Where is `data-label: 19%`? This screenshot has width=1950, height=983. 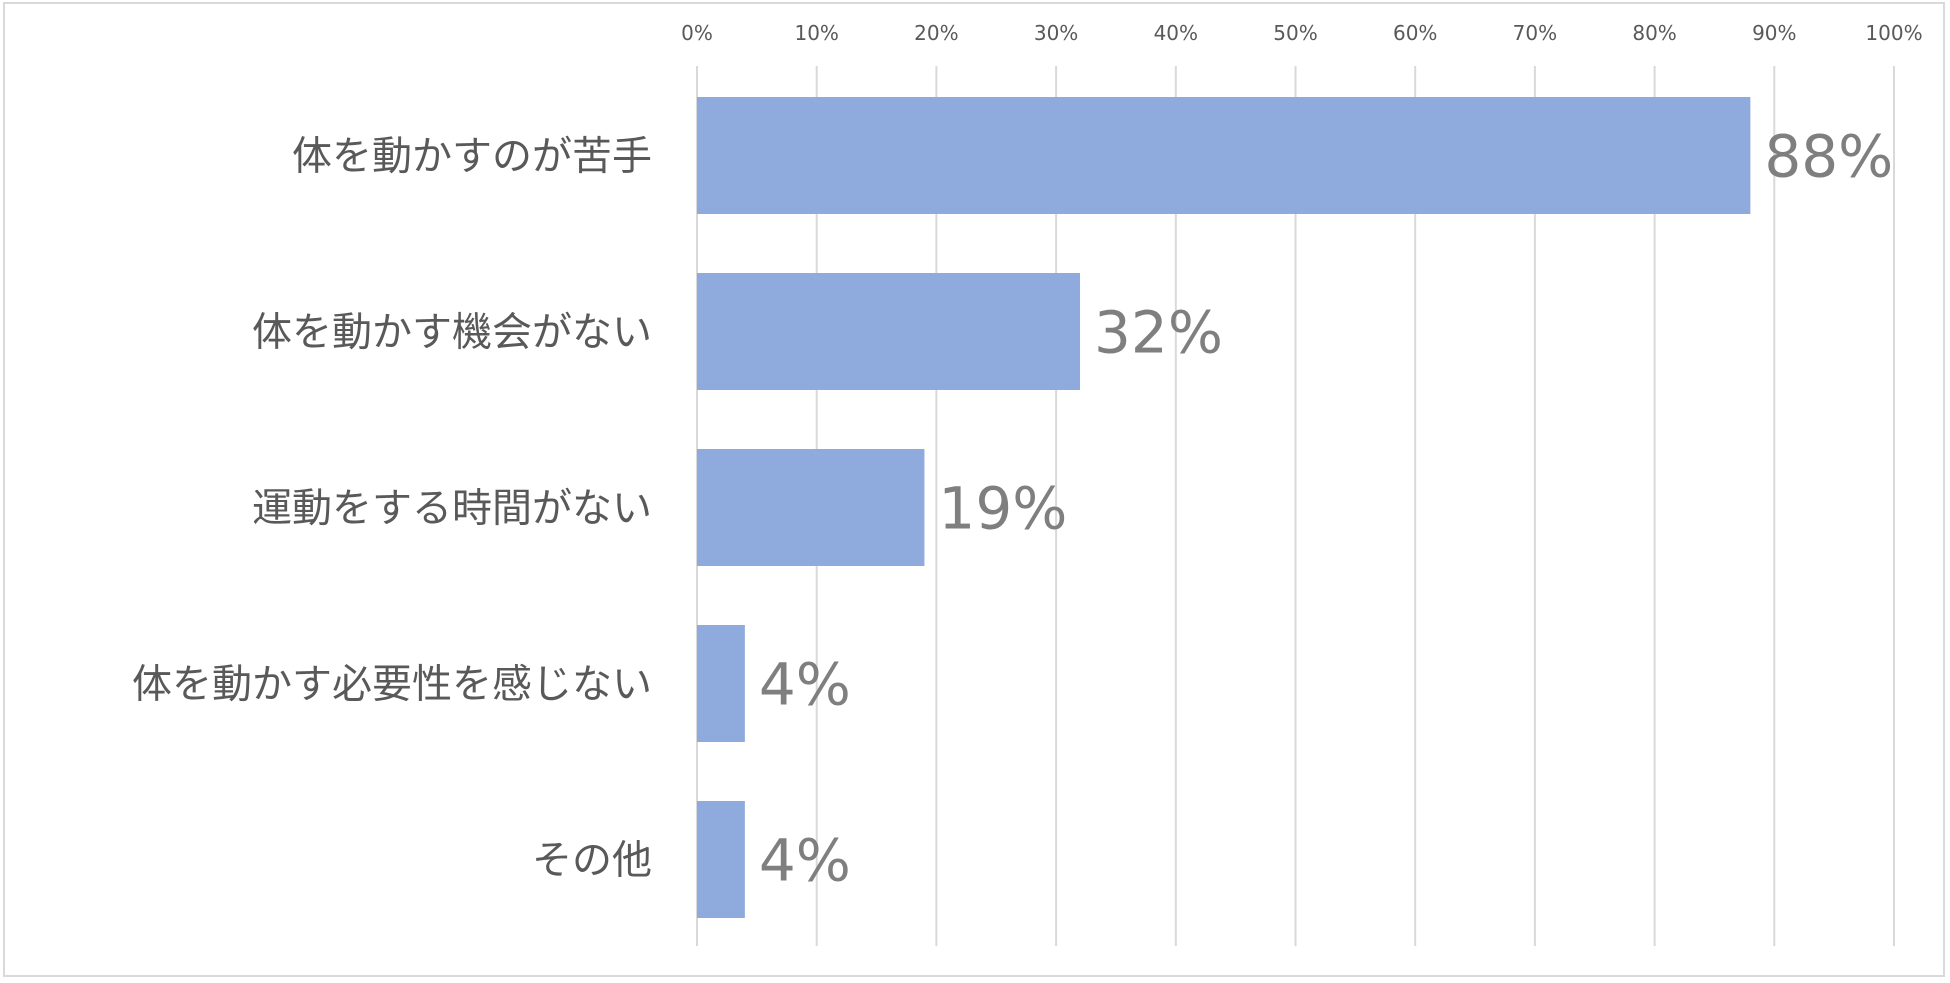 data-label: 19% is located at coordinates (1002, 509).